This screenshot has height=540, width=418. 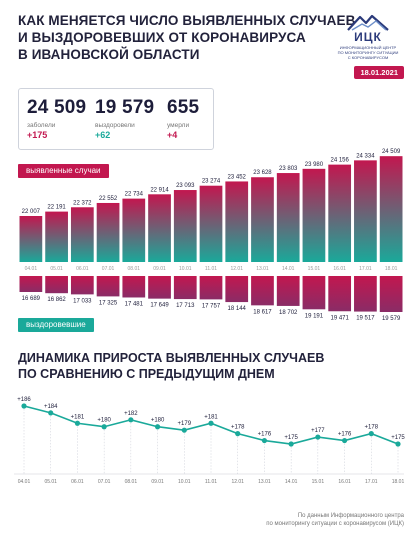 What do you see at coordinates (31, 269) in the screenshot?
I see `x-tick-label: 04.01` at bounding box center [31, 269].